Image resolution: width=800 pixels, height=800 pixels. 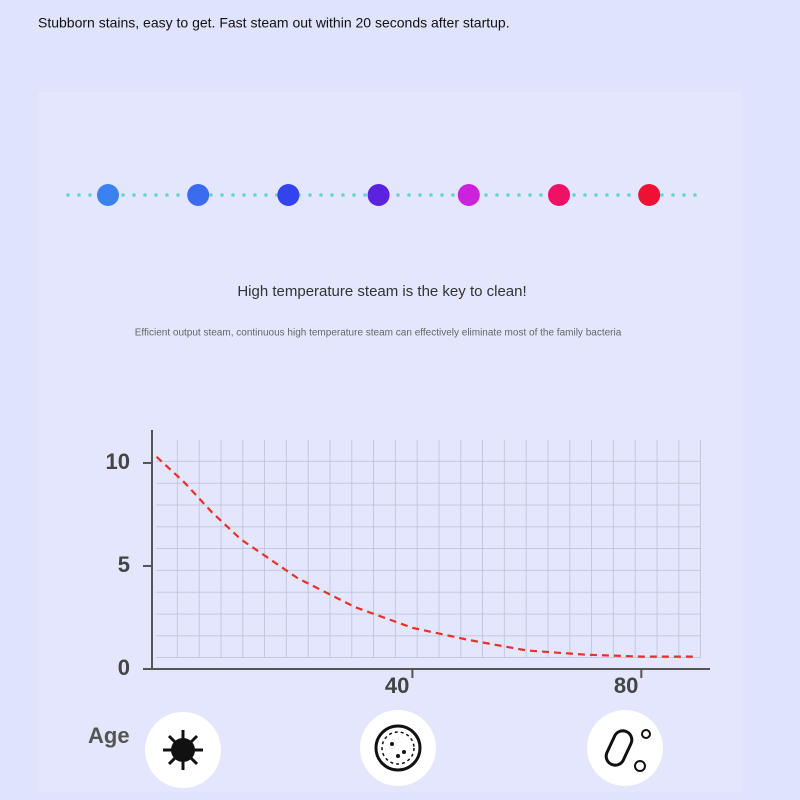 What do you see at coordinates (124, 667) in the screenshot?
I see `y-tick-label: 0` at bounding box center [124, 667].